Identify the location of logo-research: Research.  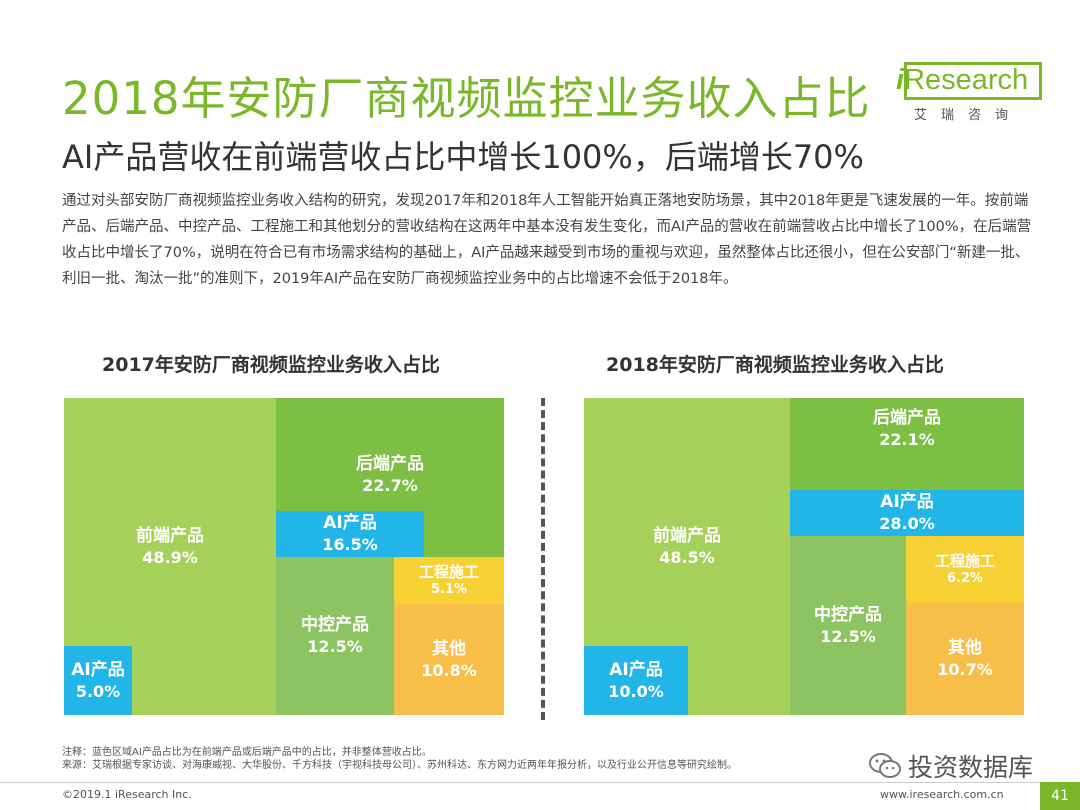
(966, 80).